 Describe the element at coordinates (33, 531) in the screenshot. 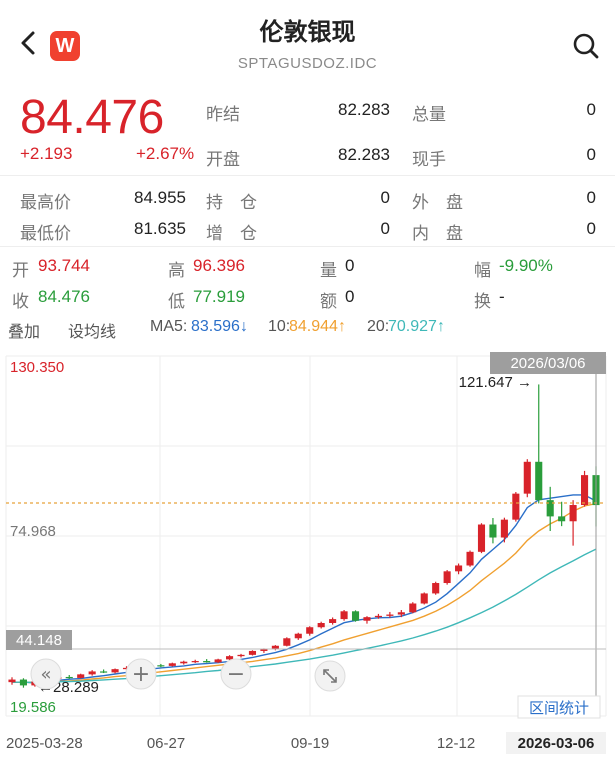

I see `y-mid-label: 74.968` at that location.